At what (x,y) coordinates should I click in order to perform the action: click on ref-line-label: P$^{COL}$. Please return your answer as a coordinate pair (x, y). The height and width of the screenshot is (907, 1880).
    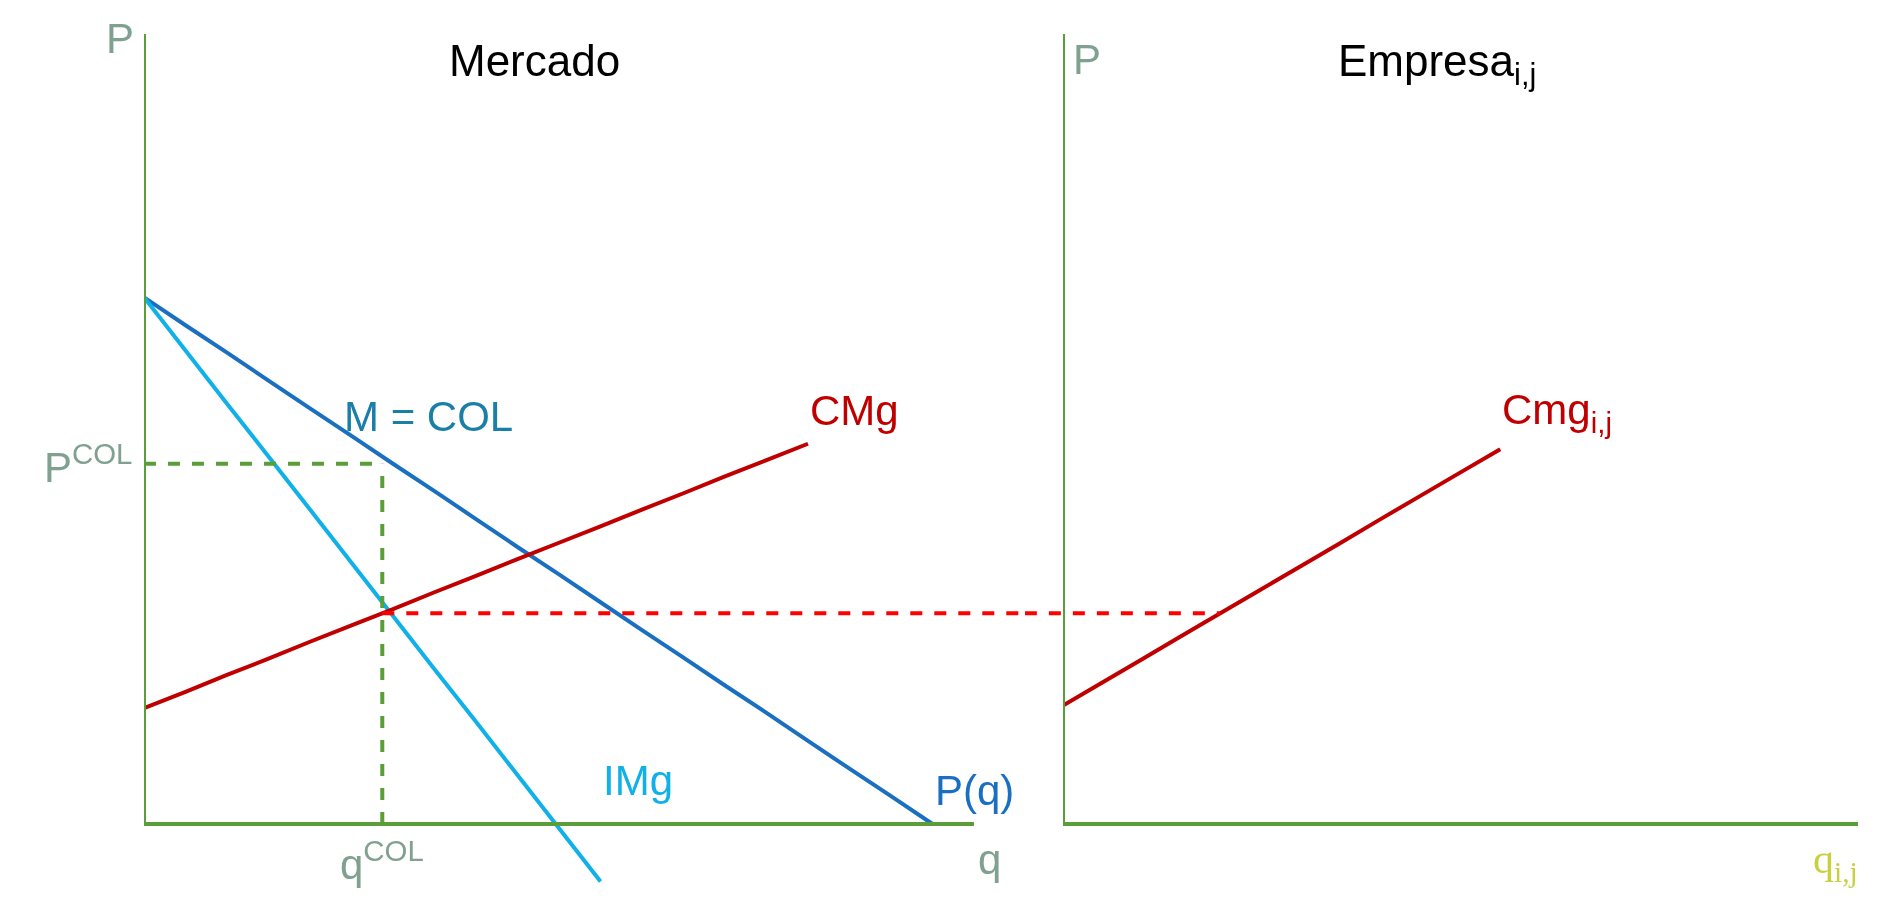
    Looking at the image, I should click on (88, 464).